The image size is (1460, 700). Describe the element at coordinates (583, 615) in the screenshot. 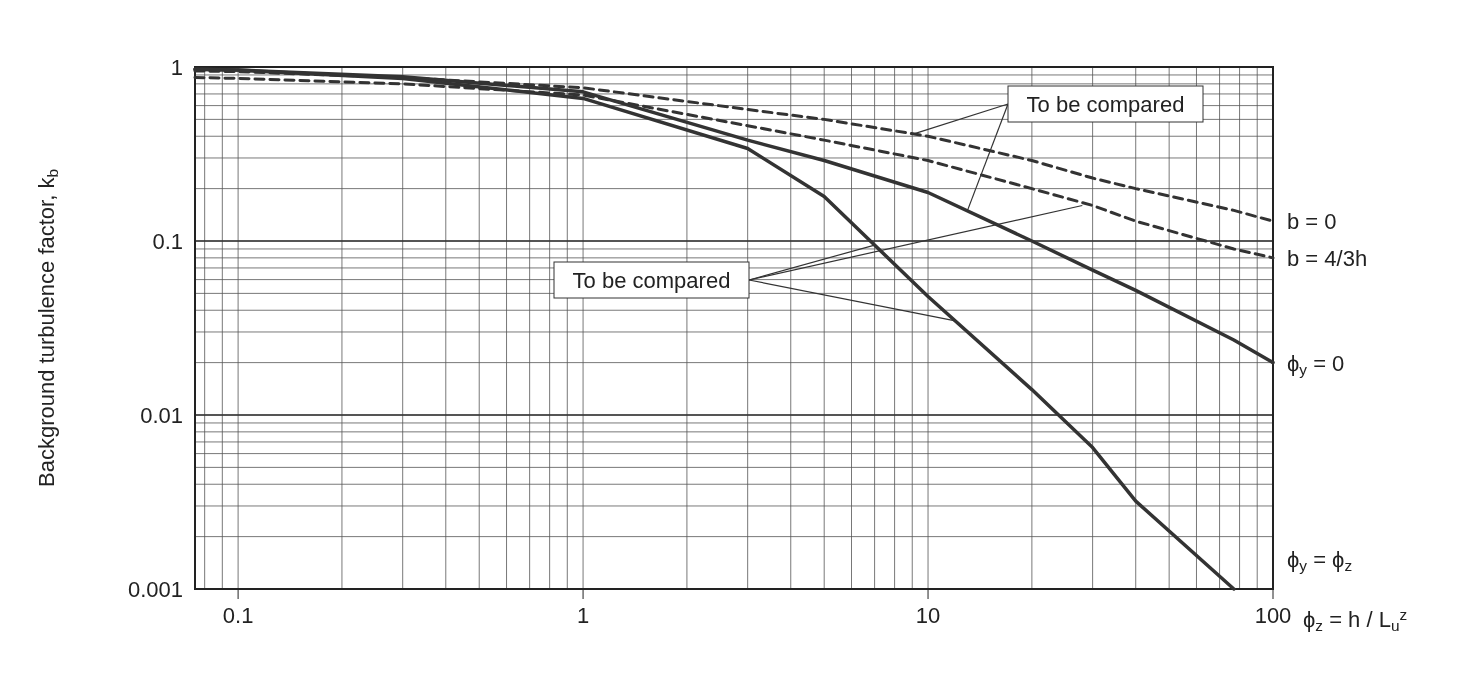

I see `x-tick-label: 1` at that location.